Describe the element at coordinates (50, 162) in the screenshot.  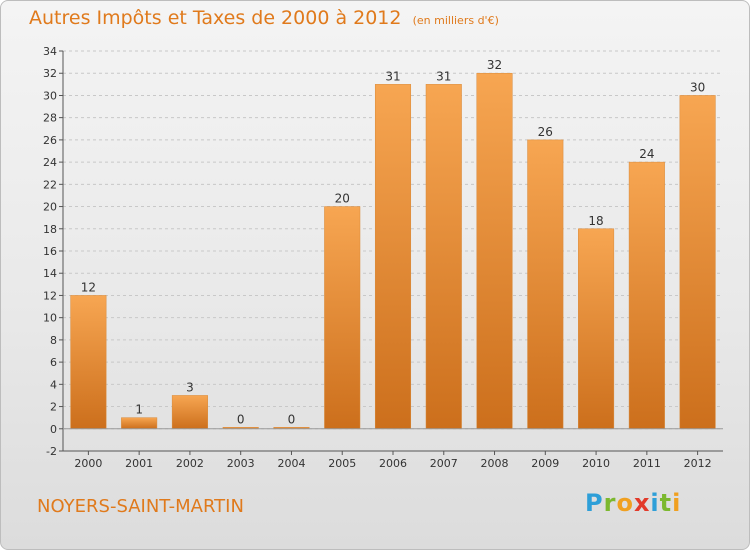
I see `y-tick-label: 24` at that location.